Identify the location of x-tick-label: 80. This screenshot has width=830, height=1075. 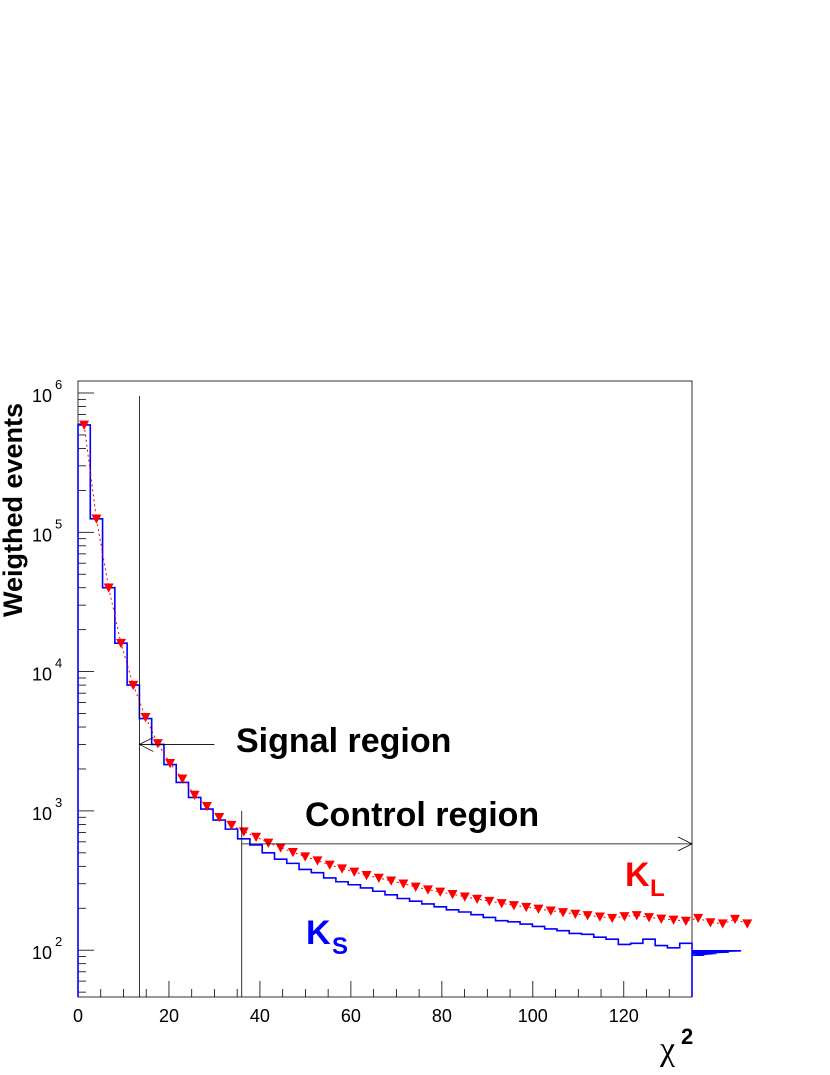
(442, 1016).